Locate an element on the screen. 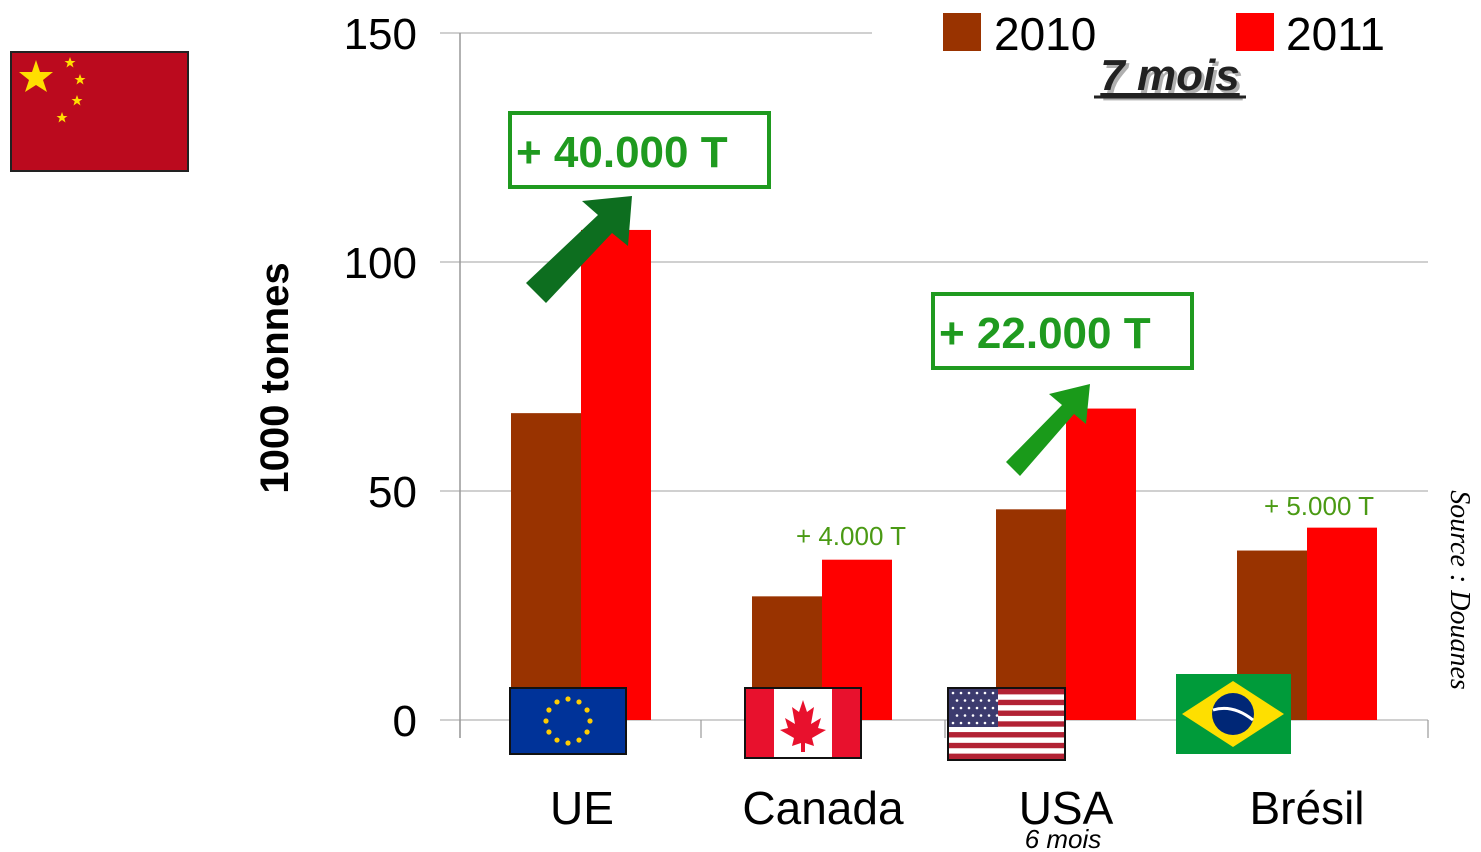  eu-flag is located at coordinates (568, 721).